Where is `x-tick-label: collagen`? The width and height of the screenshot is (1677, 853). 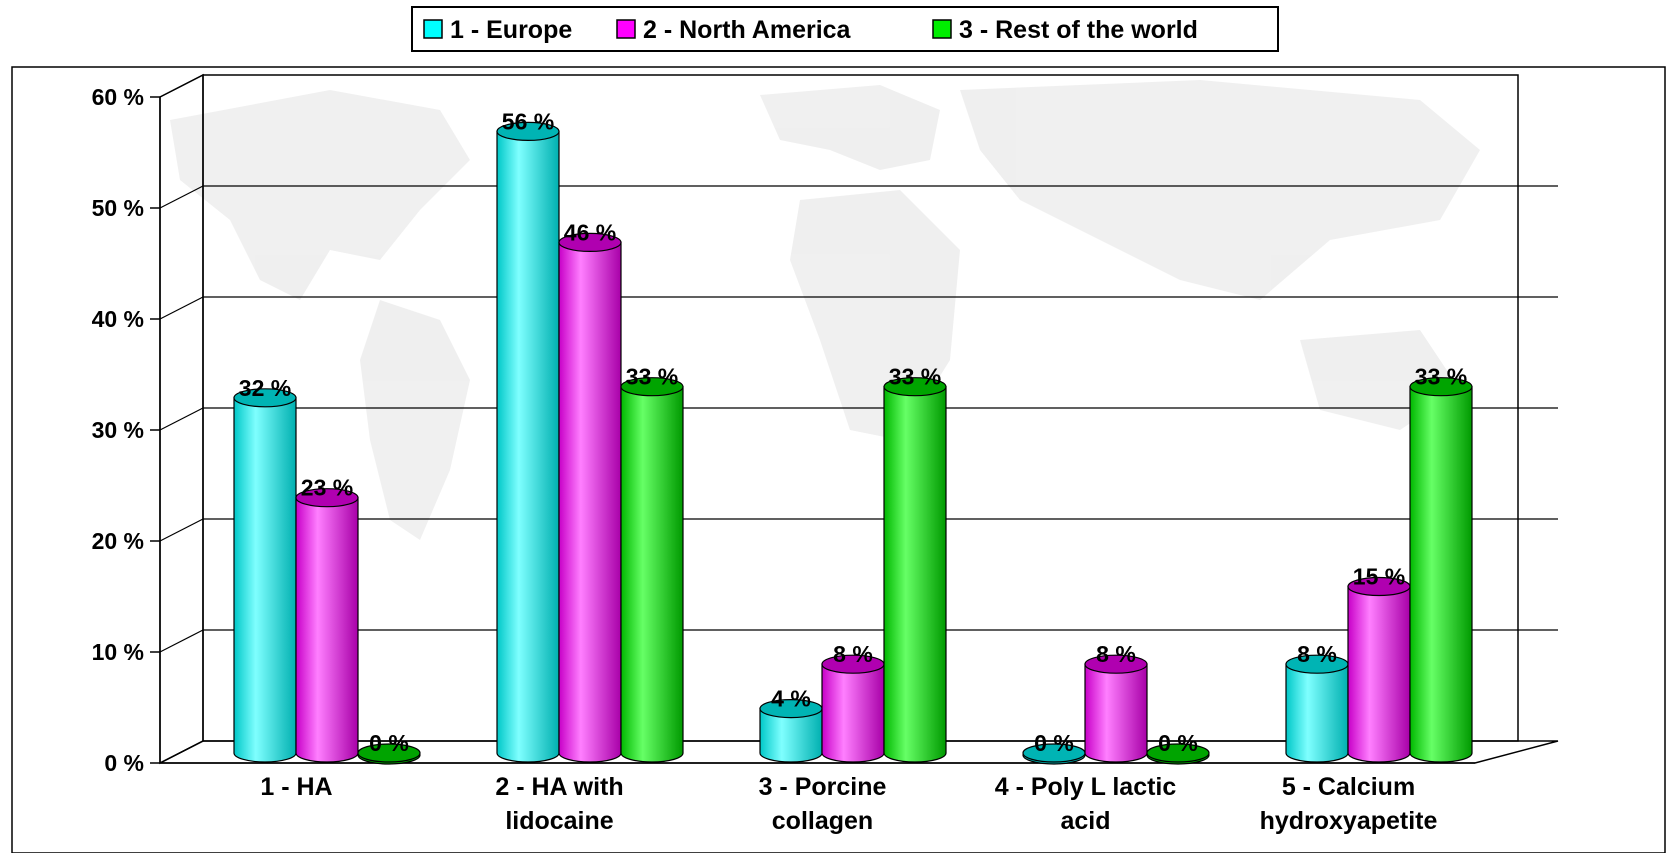
x-tick-label: collagen is located at coordinates (822, 821).